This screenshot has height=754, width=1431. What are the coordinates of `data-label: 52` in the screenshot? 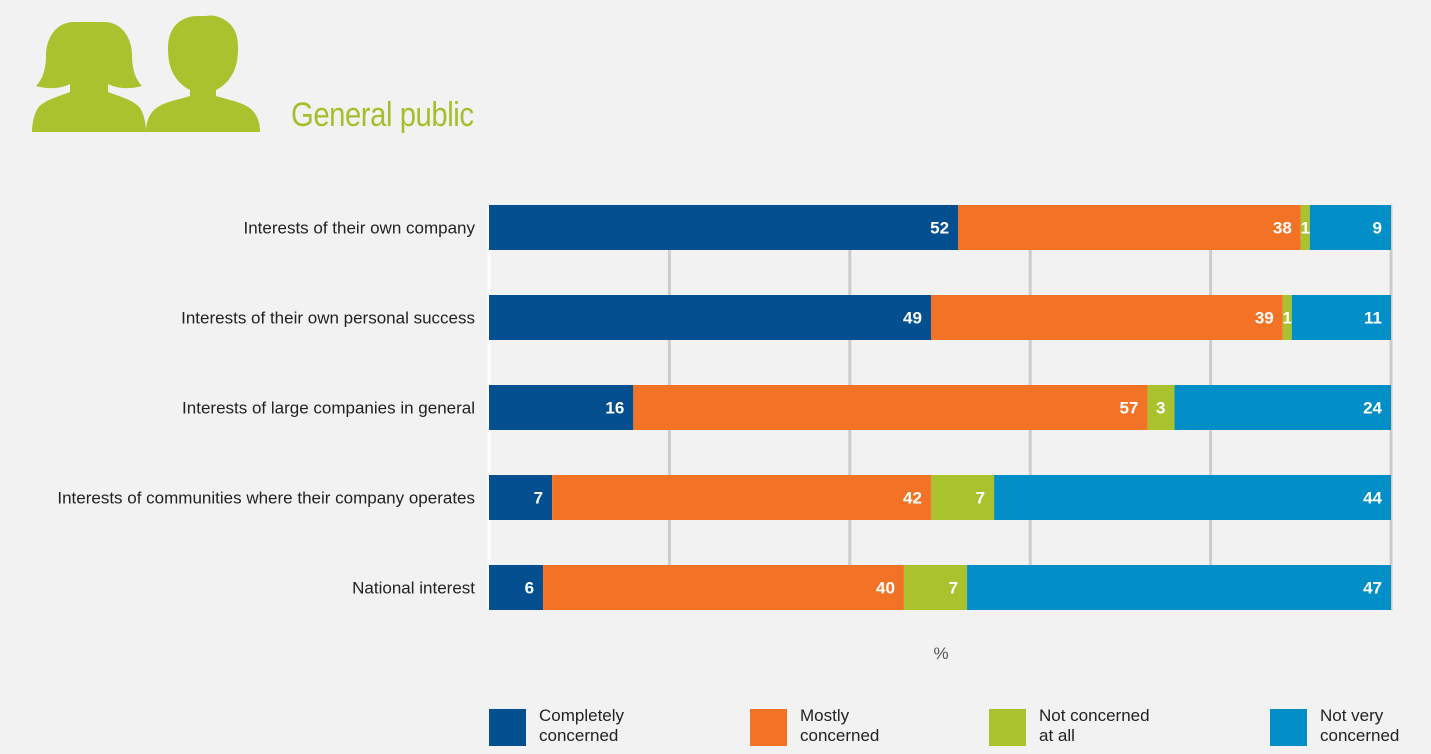 It's located at (939, 228).